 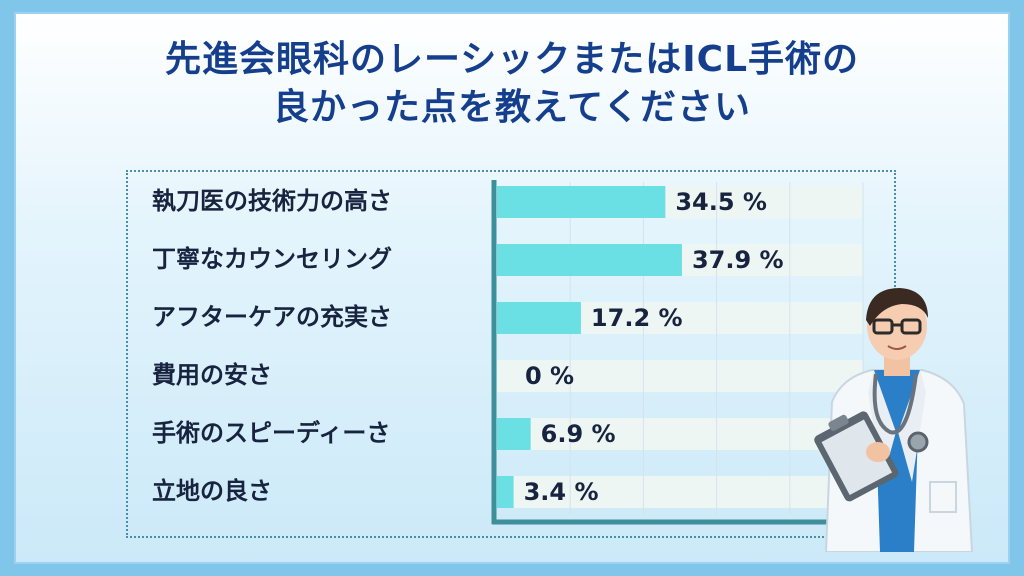 I want to click on value-label: 37.9 %, so click(x=737, y=260).